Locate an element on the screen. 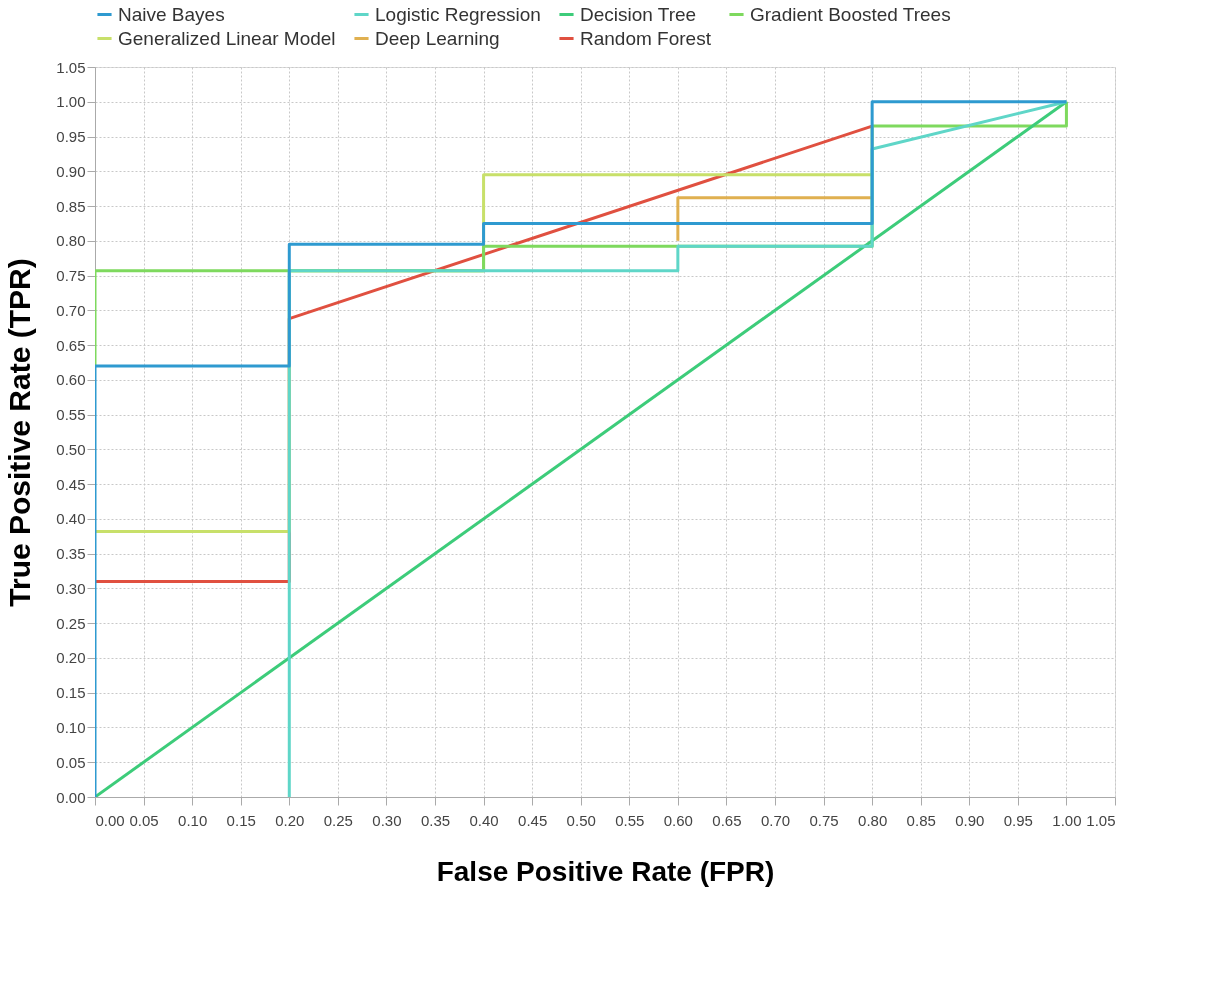 This screenshot has height=981, width=1211. x-tick-label: 0.10 is located at coordinates (193, 820).